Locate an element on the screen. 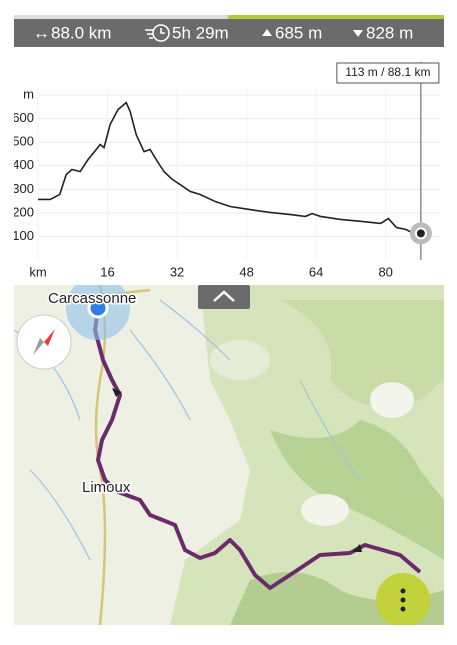  cursor-label-box is located at coordinates (388, 73).